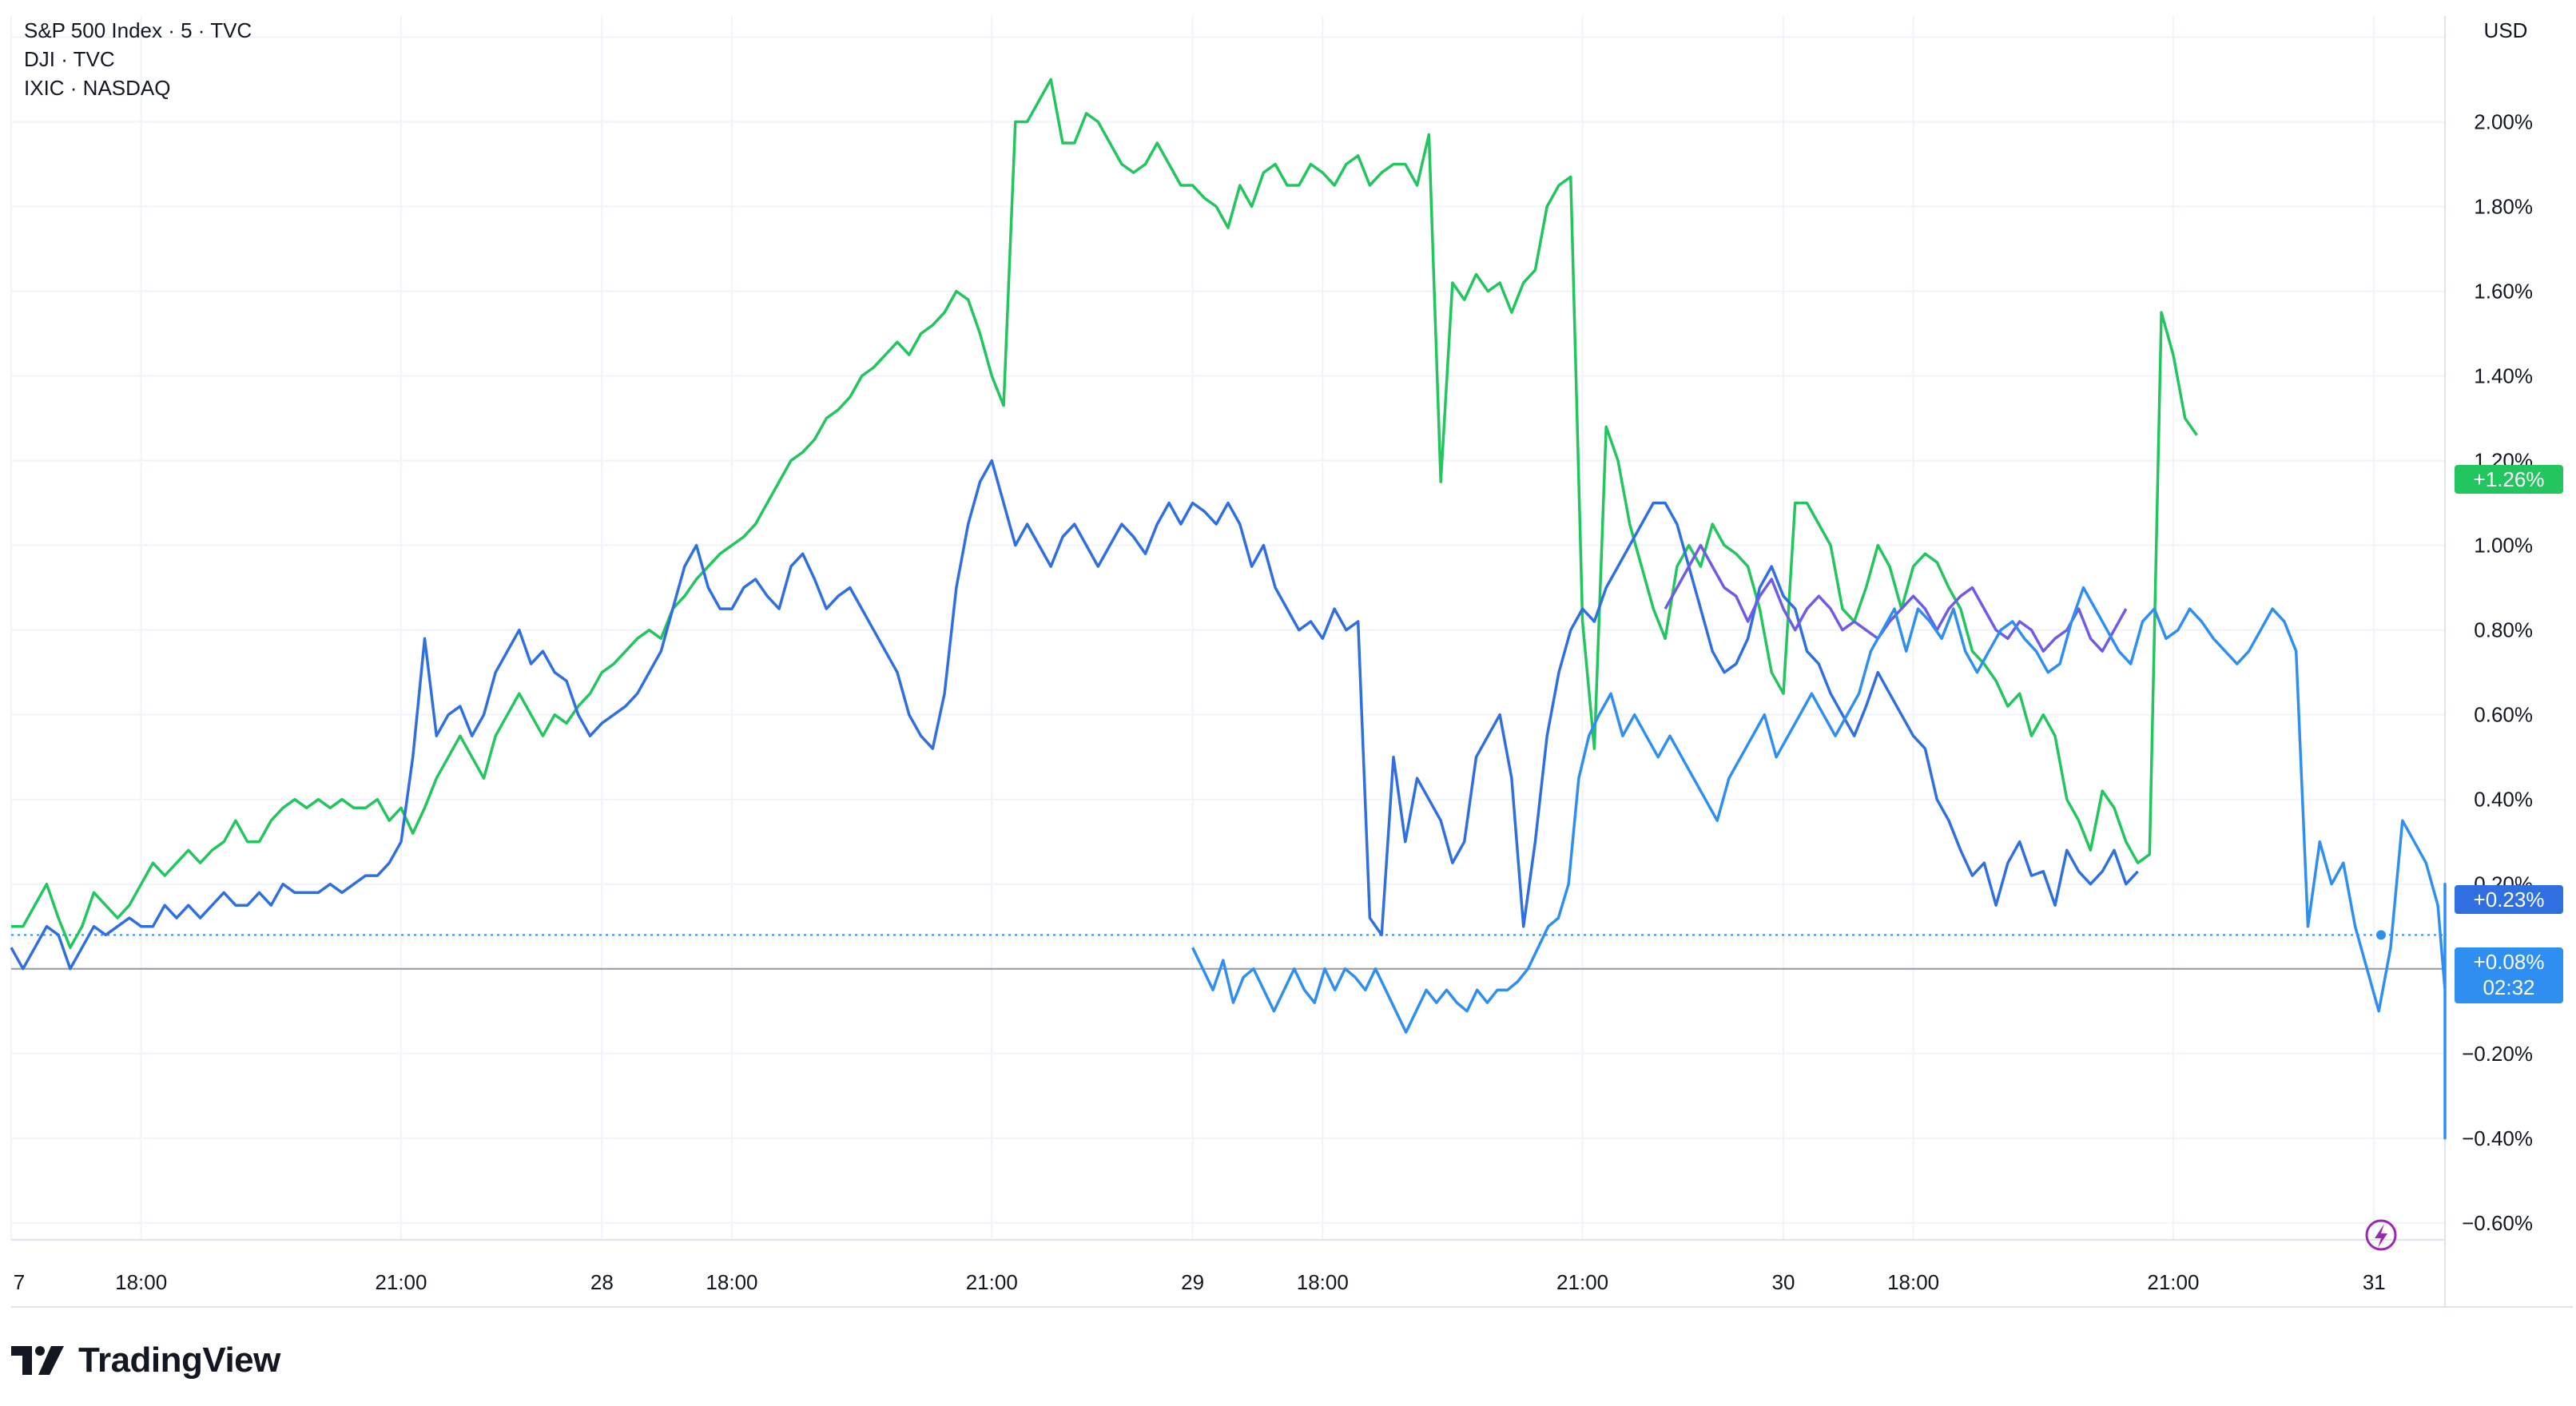 This screenshot has width=2576, height=1406. What do you see at coordinates (2503, 630) in the screenshot?
I see `y-tick-label: 0.80%` at bounding box center [2503, 630].